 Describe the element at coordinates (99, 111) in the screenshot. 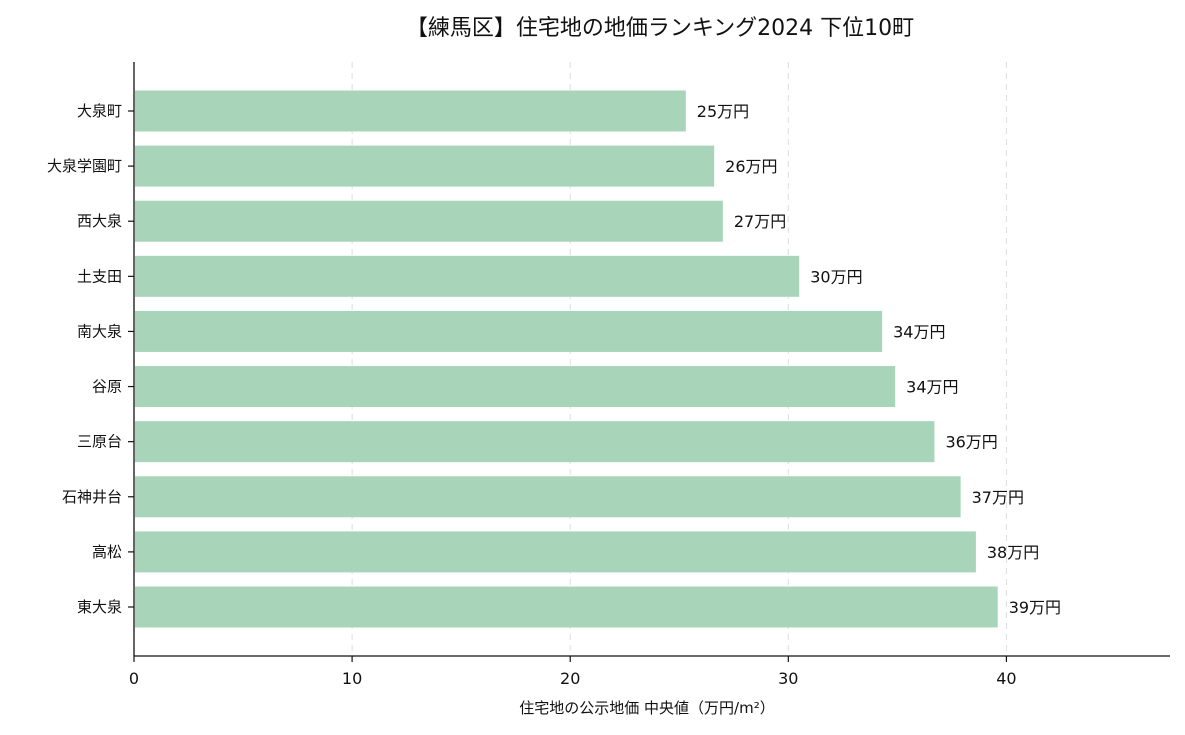

I see `category-label: 大泉町` at that location.